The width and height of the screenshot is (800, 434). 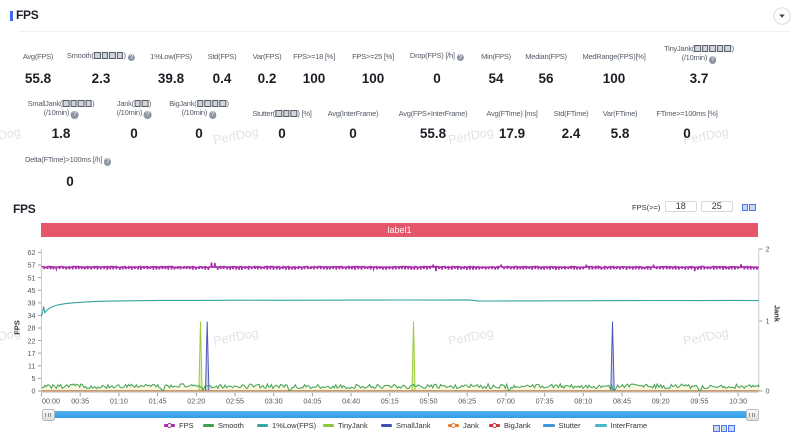 I want to click on svg-text: 09:55, so click(x=699, y=400).